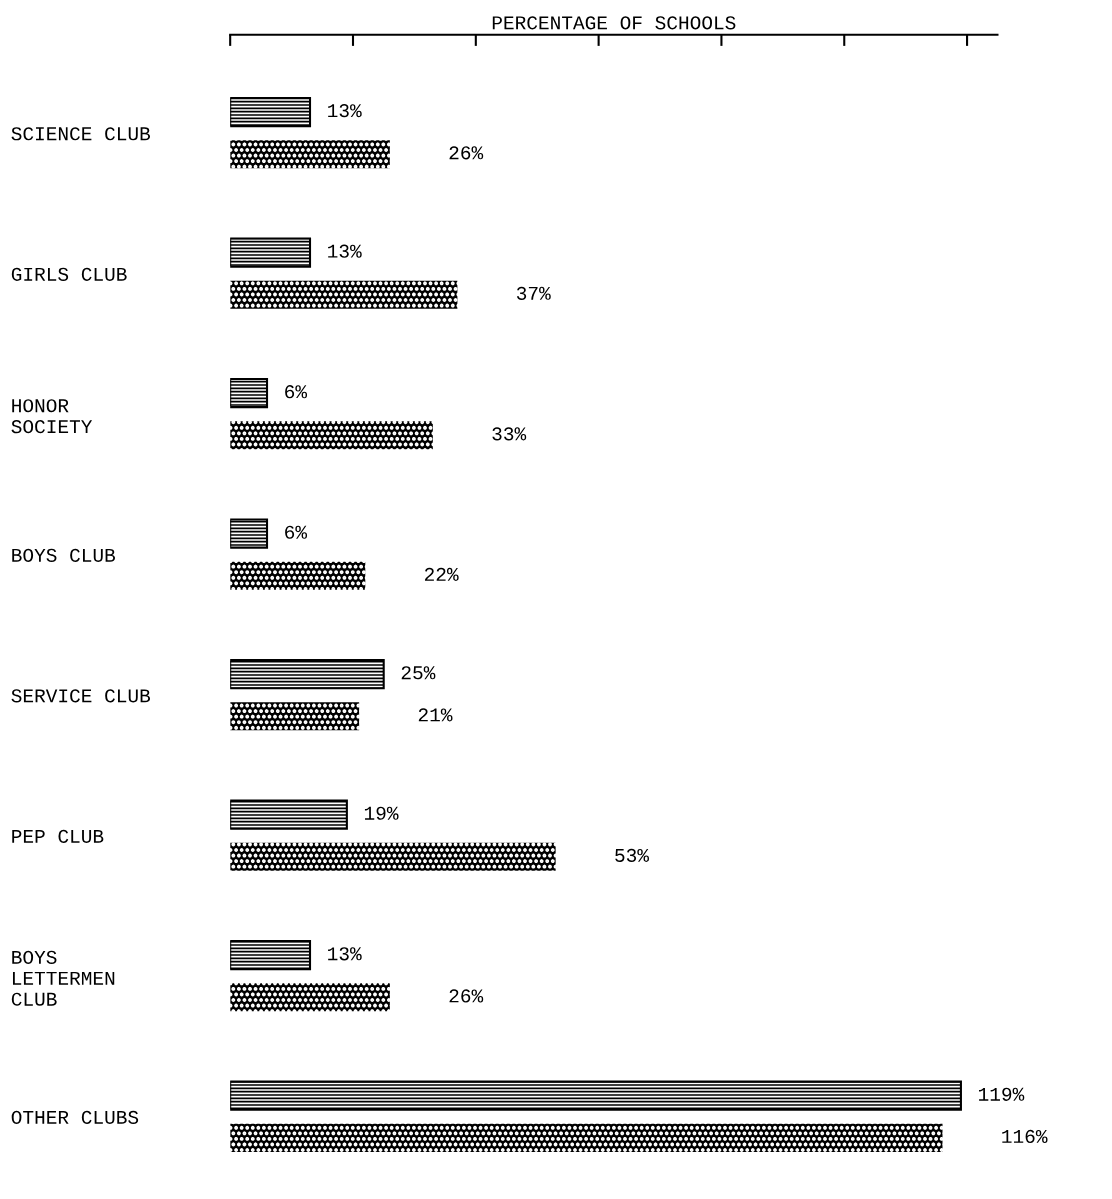  Describe the element at coordinates (632, 855) in the screenshot. I see `data-label: 53%` at that location.